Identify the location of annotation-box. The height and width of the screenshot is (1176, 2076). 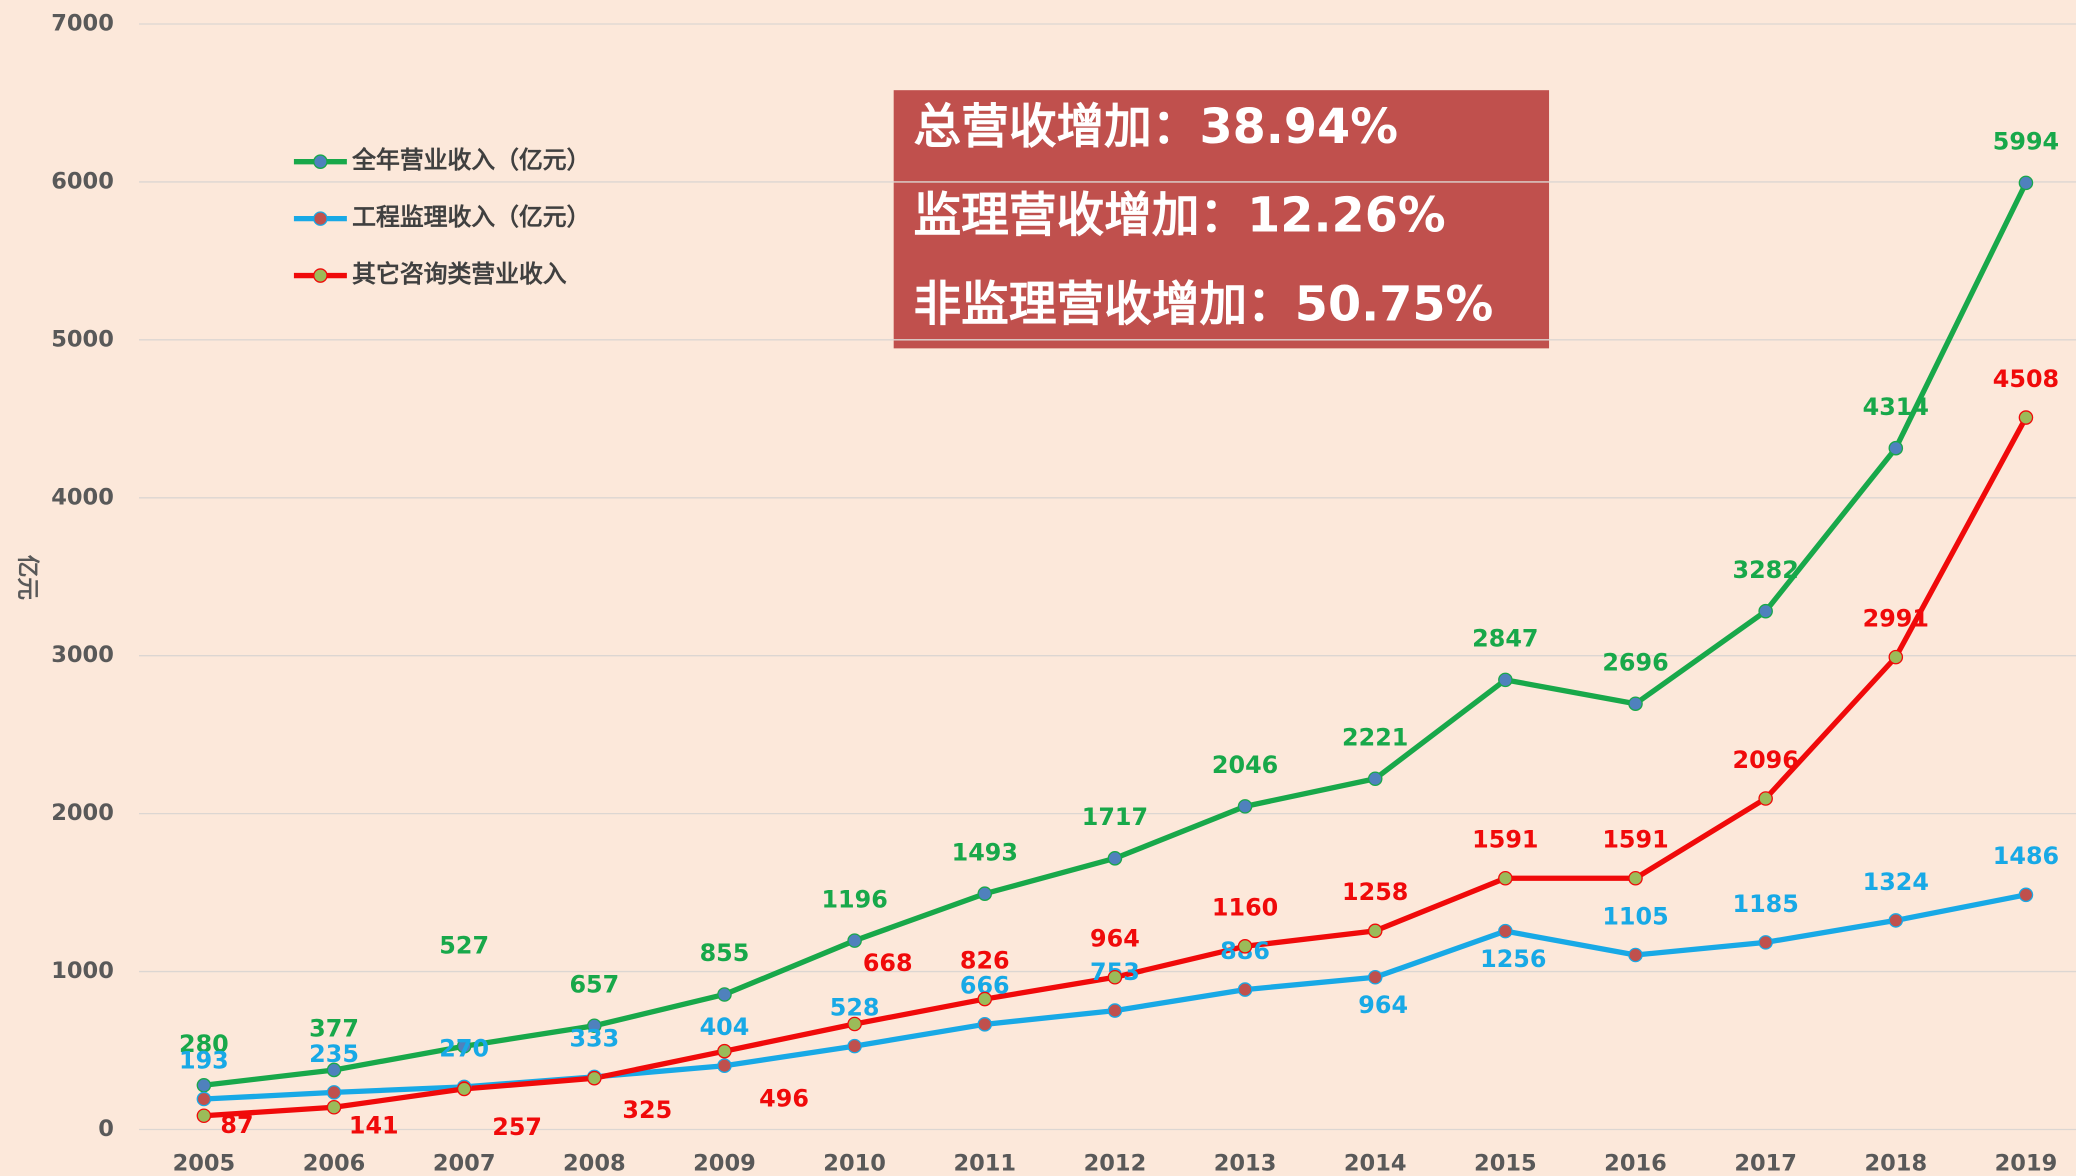
(1221, 219).